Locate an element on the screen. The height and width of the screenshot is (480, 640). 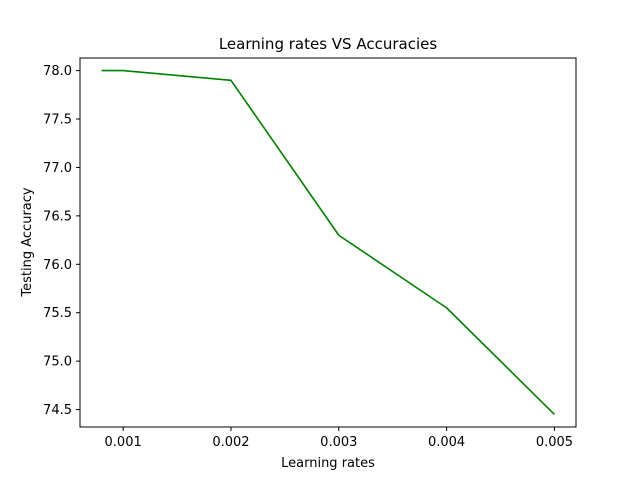
y-tick-label: 75.5 is located at coordinates (57, 313).